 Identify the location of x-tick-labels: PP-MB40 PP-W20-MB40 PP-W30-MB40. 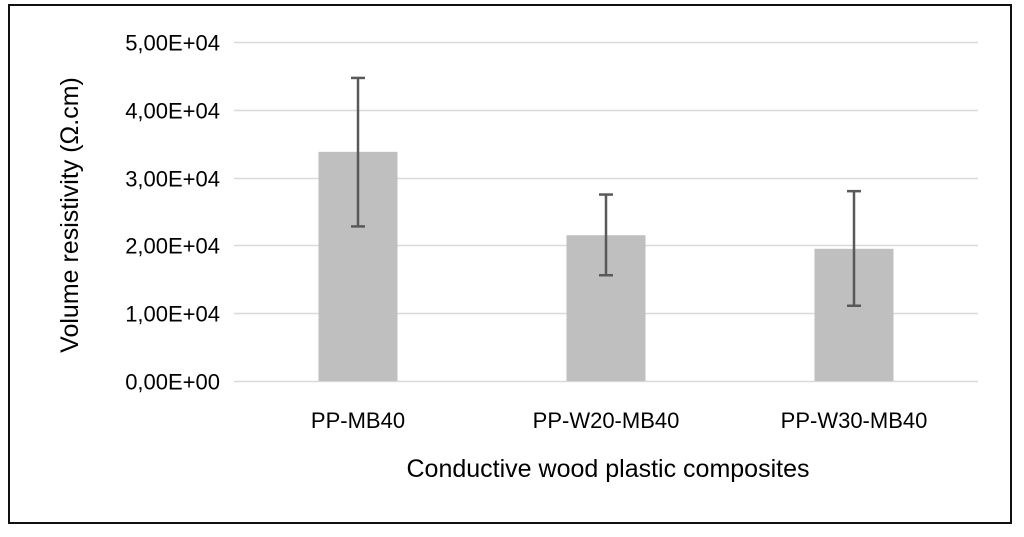
(619, 420).